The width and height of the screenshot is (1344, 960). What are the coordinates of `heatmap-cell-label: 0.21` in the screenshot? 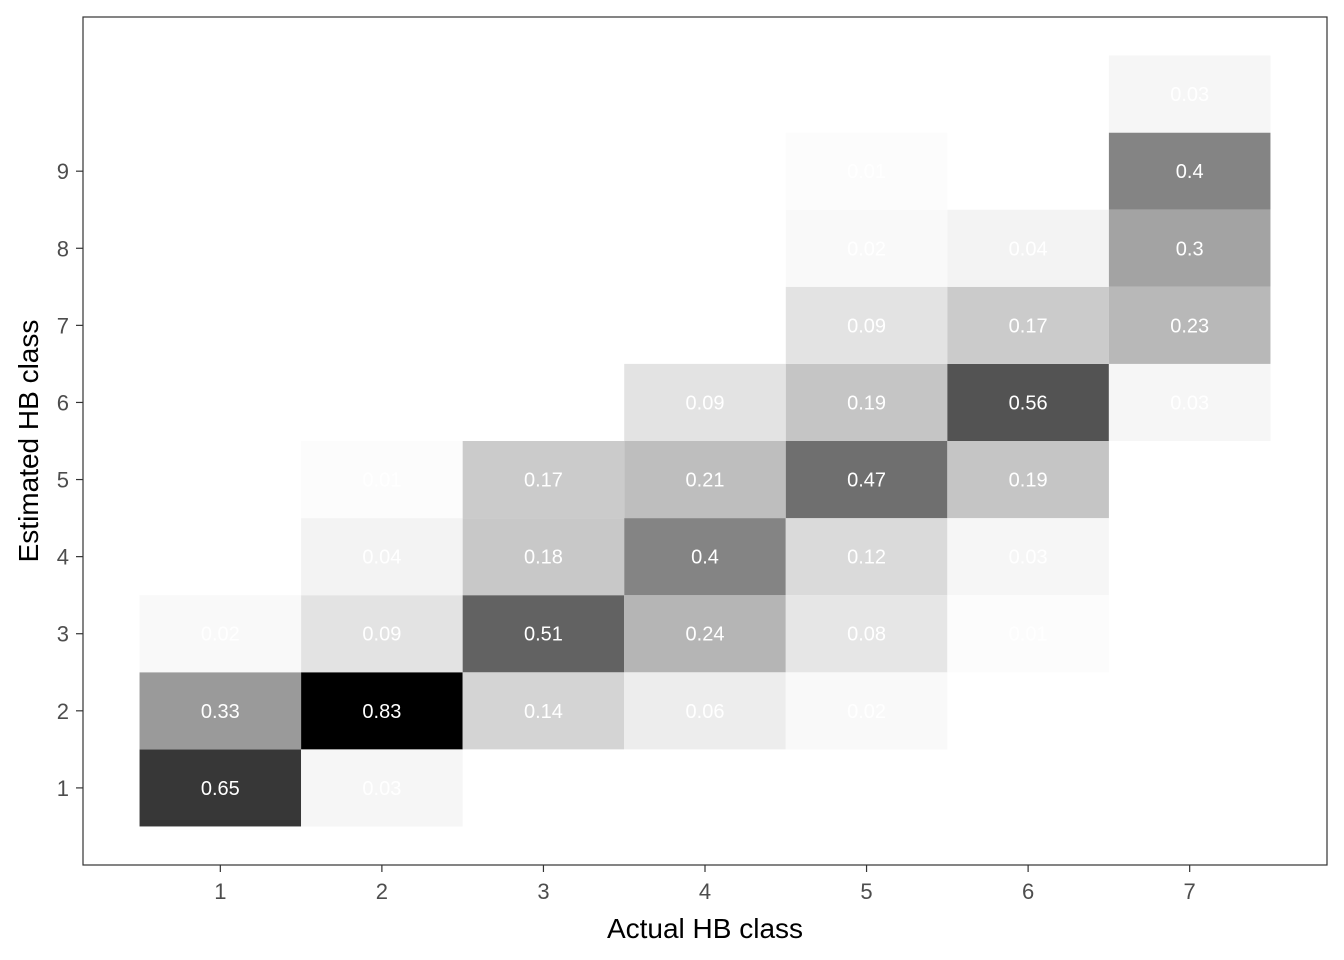 It's located at (705, 481).